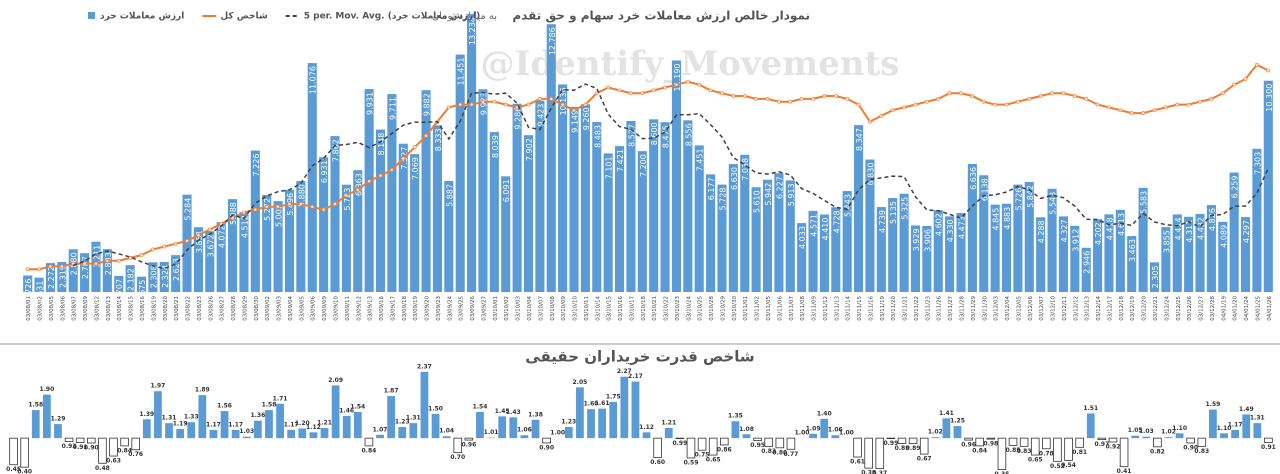 The width and height of the screenshot is (1280, 474). What do you see at coordinates (1269, 98) in the screenshot?
I see `value-label: 10.300` at bounding box center [1269, 98].